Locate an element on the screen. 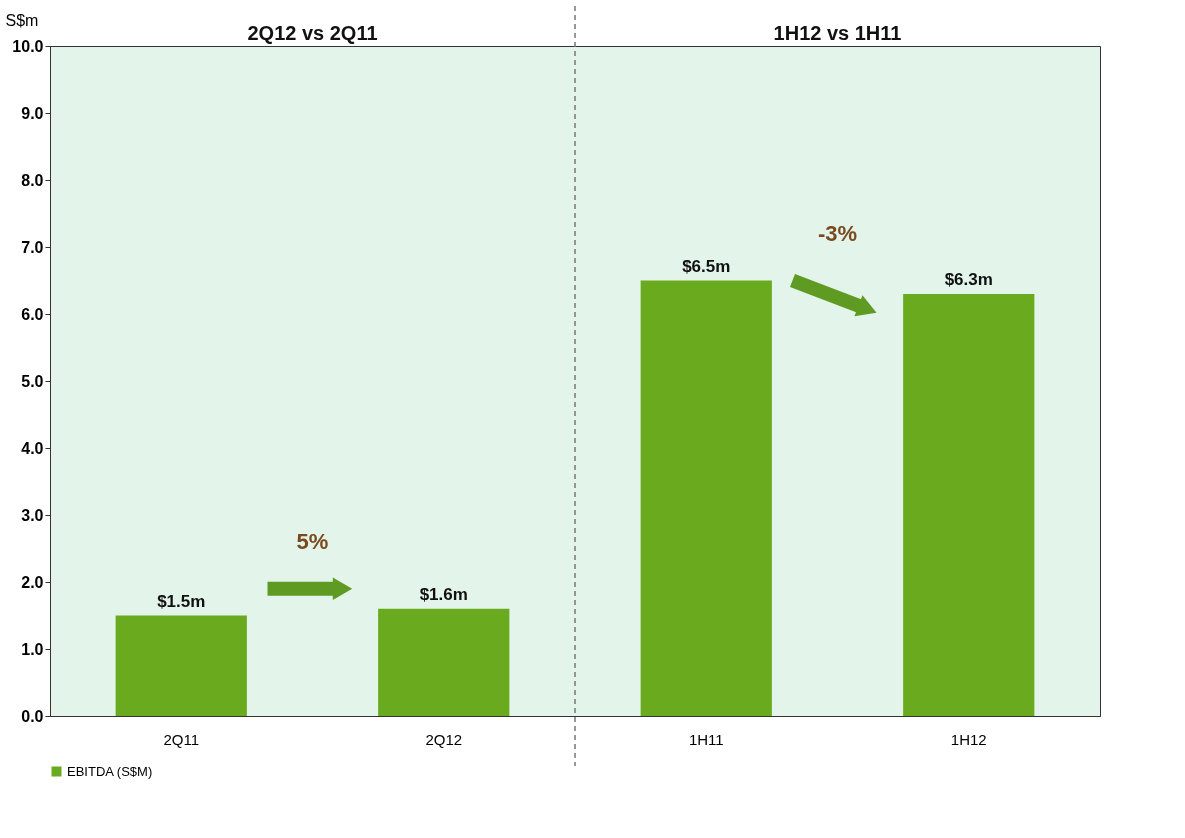  y-tick-label: 4.0 is located at coordinates (32, 448).